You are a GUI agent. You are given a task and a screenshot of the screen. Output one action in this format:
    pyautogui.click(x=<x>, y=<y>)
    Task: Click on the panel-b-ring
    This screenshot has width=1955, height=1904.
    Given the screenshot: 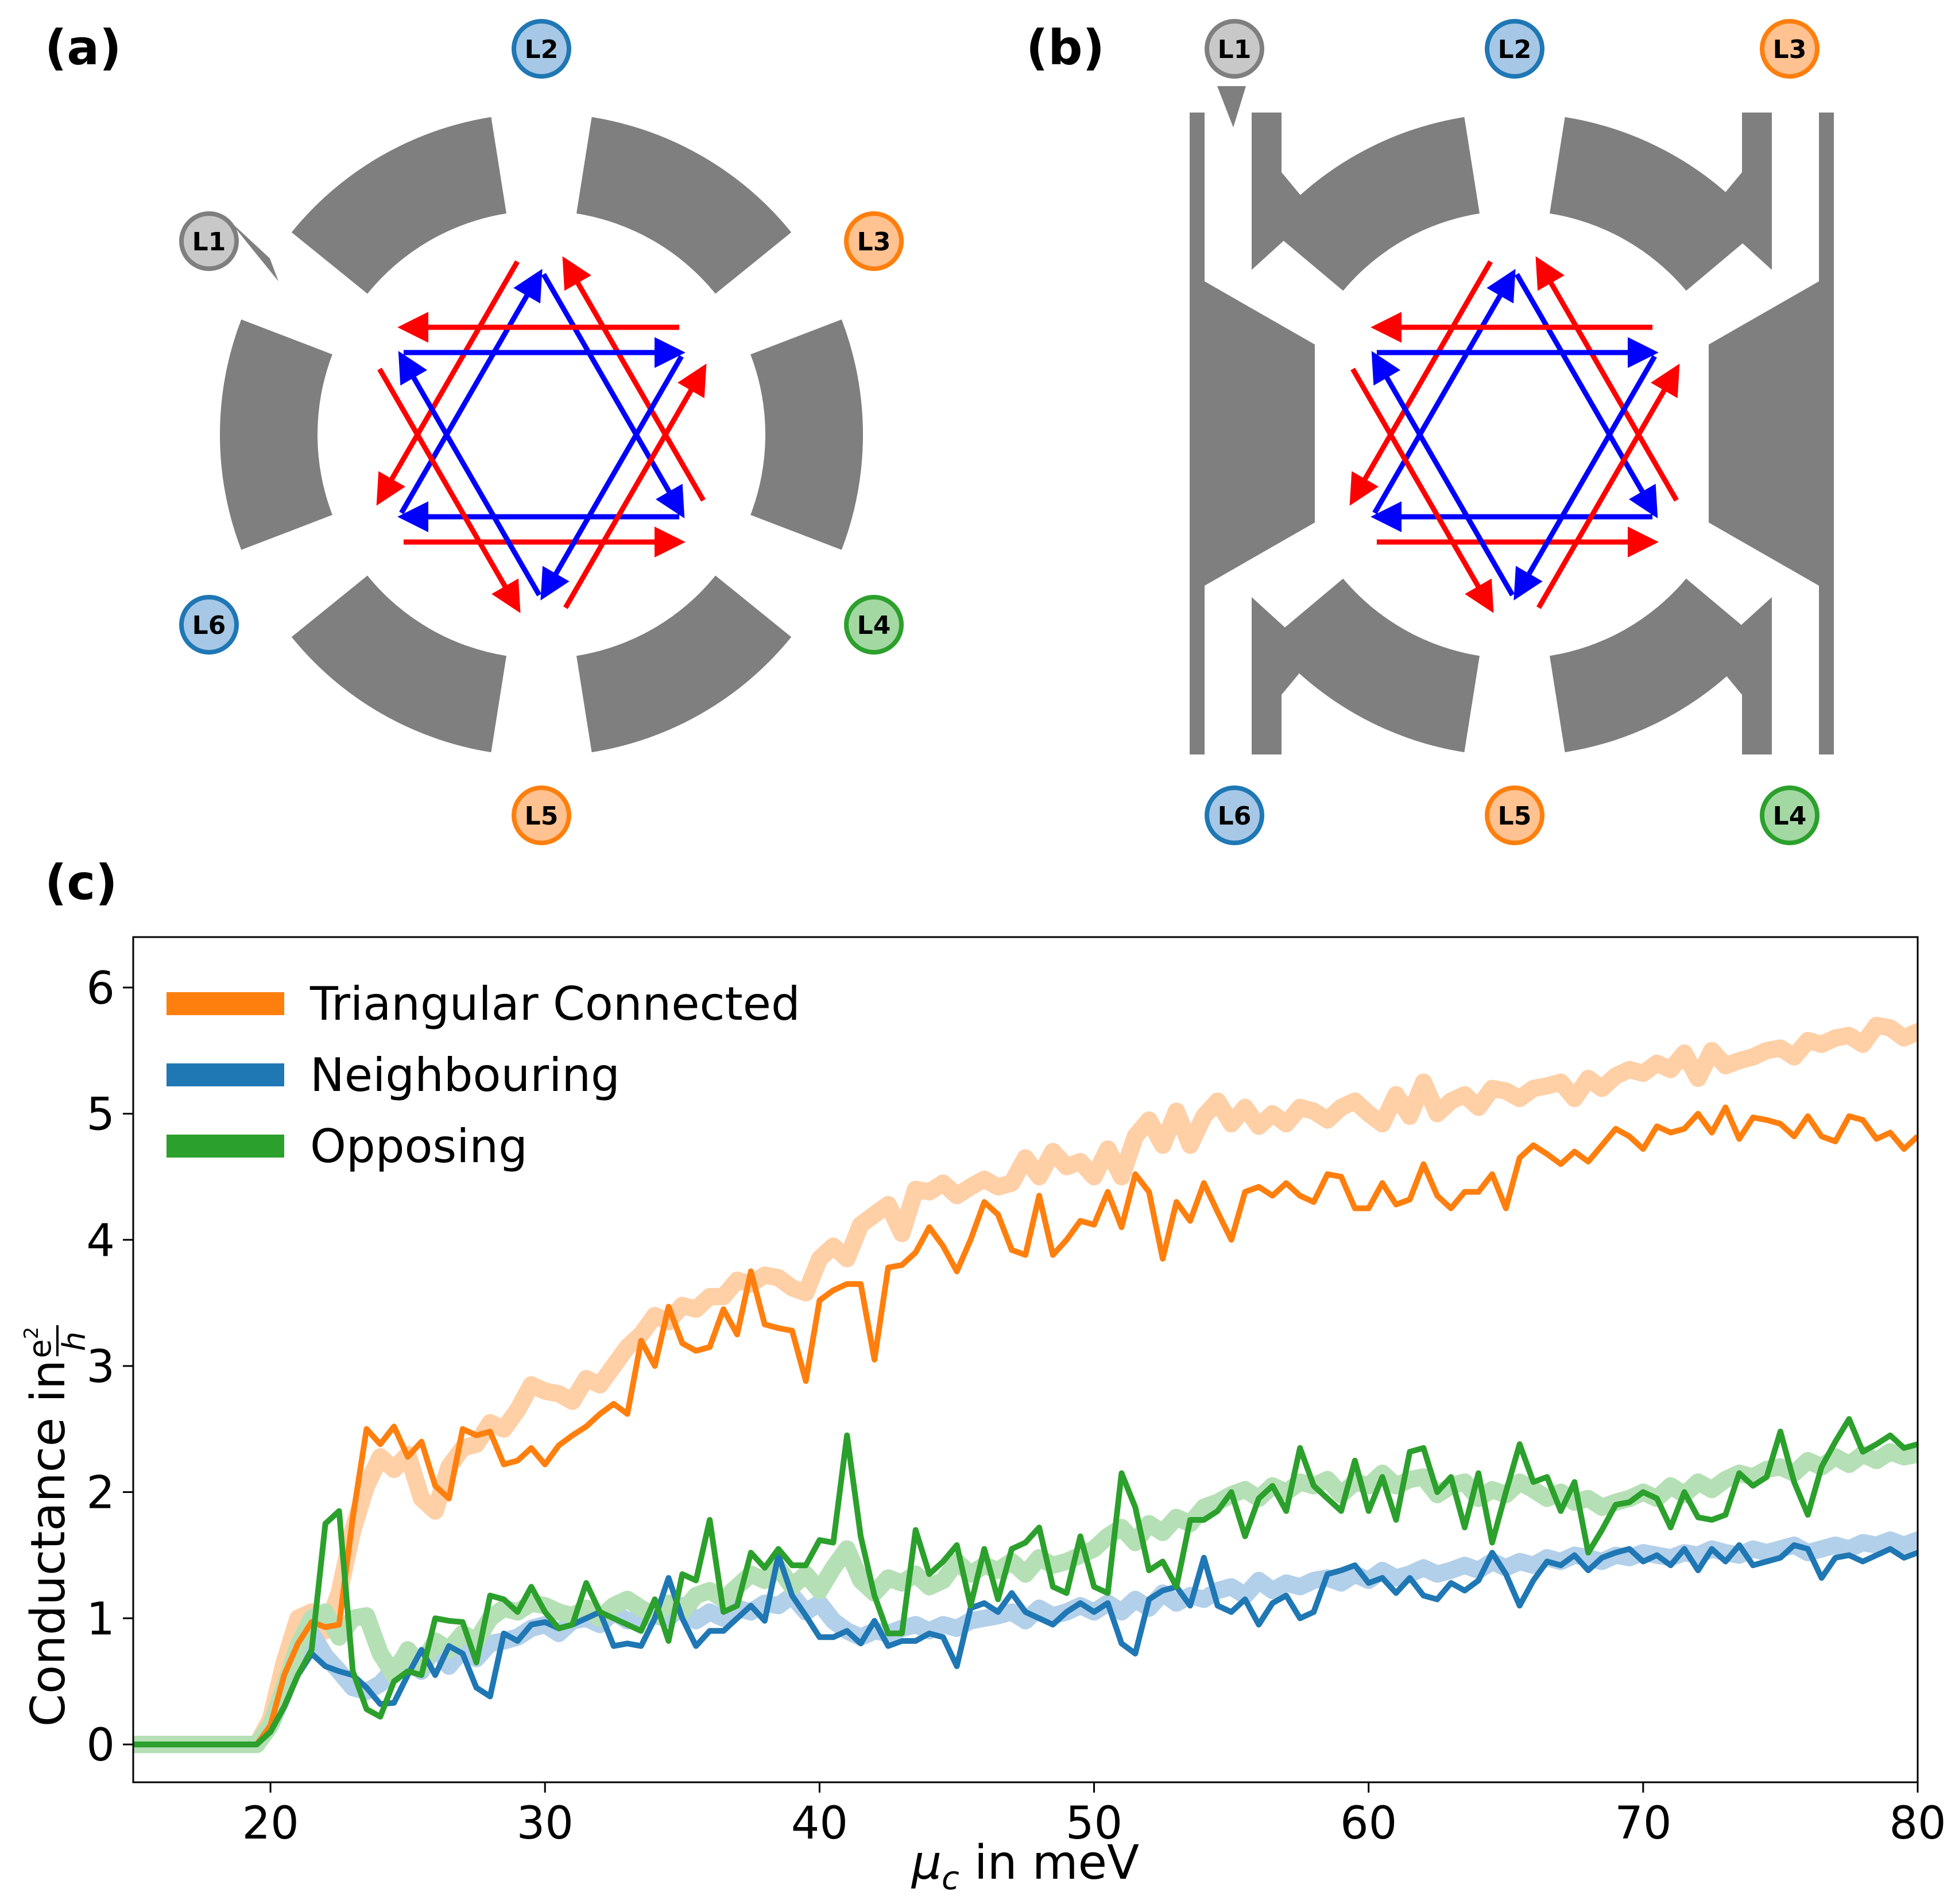 What is the action you would take?
    pyautogui.click(x=1514, y=435)
    